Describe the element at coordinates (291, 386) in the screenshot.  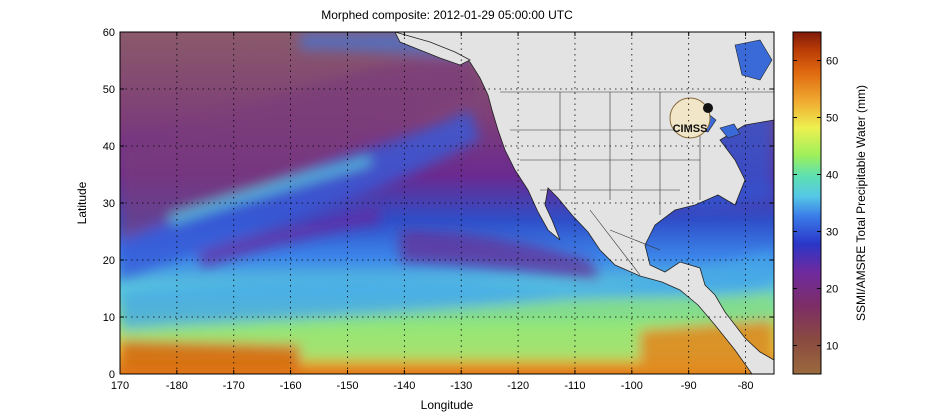
I see `x-tick-label: -160` at that location.